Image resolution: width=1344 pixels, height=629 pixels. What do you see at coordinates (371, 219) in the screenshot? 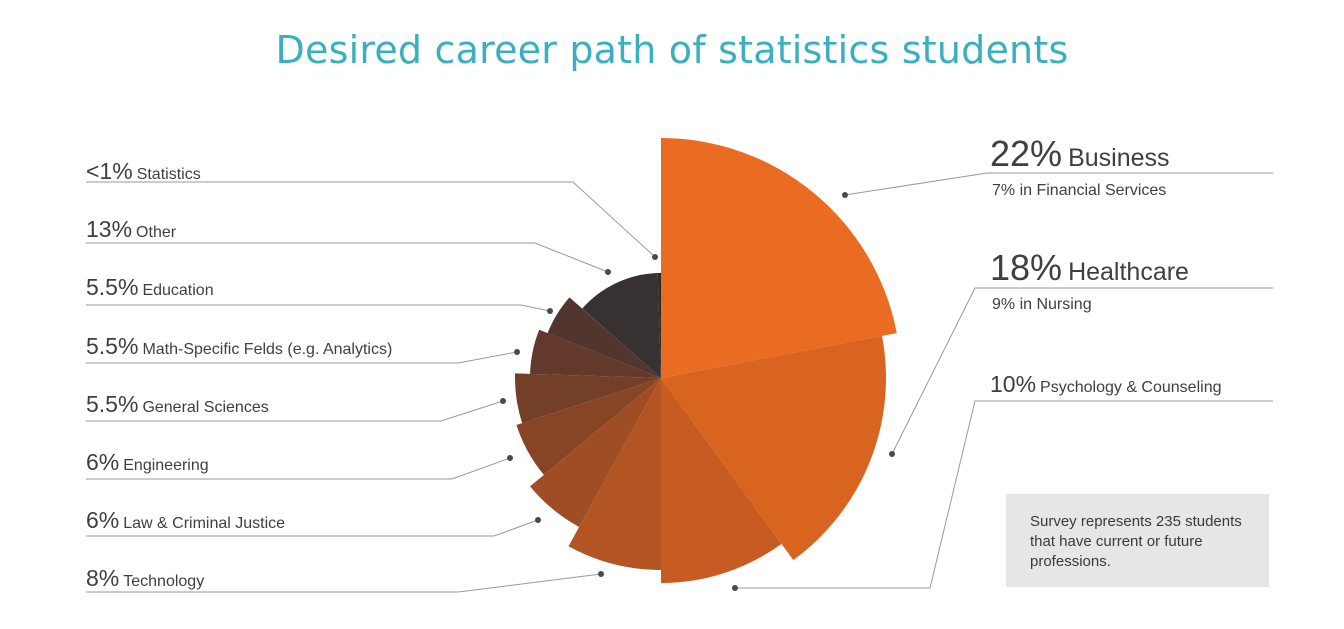
I see `leader-line-statistics` at bounding box center [371, 219].